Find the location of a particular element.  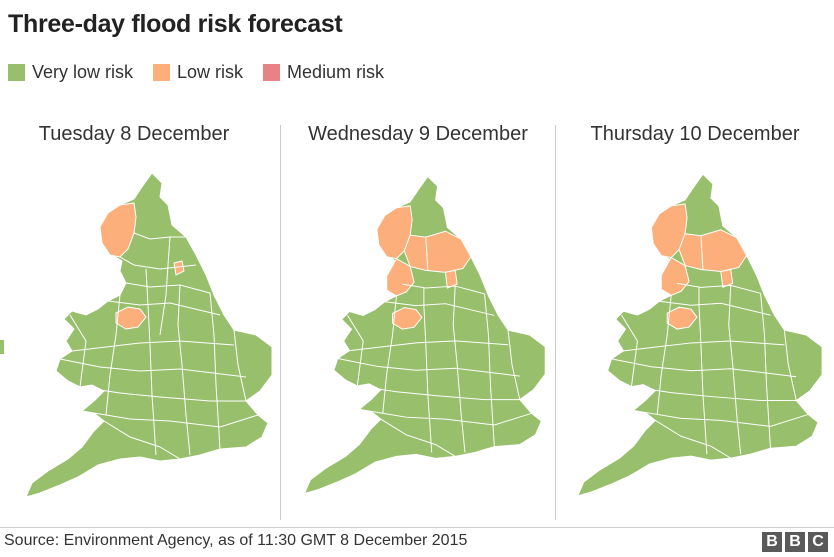

panel-day-label: Thursday 10 December is located at coordinates (695, 134).